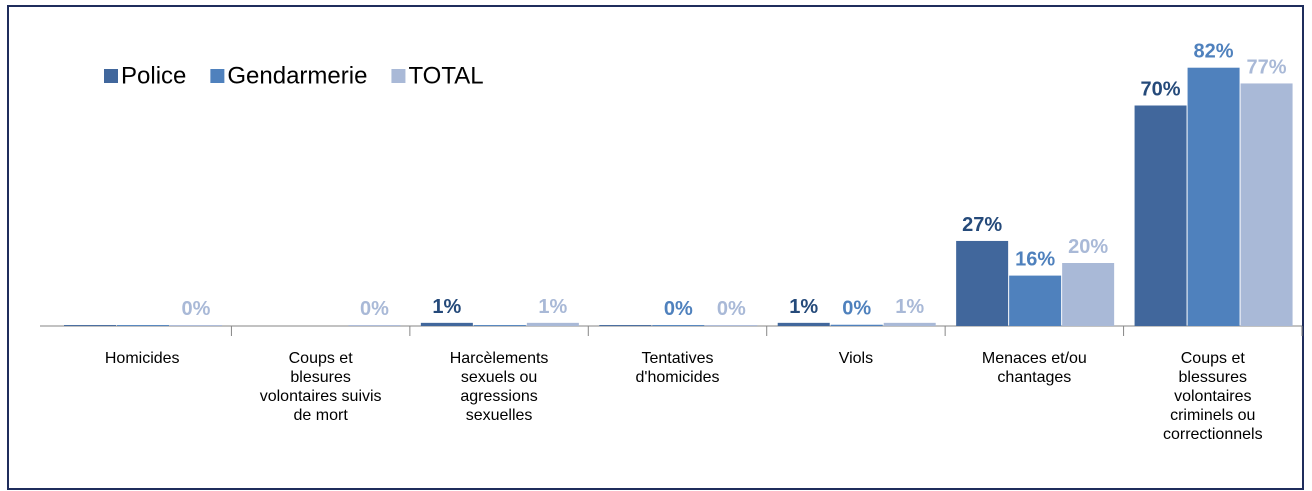 The width and height of the screenshot is (1312, 491). I want to click on x-tick-label: Viols, so click(856, 358).